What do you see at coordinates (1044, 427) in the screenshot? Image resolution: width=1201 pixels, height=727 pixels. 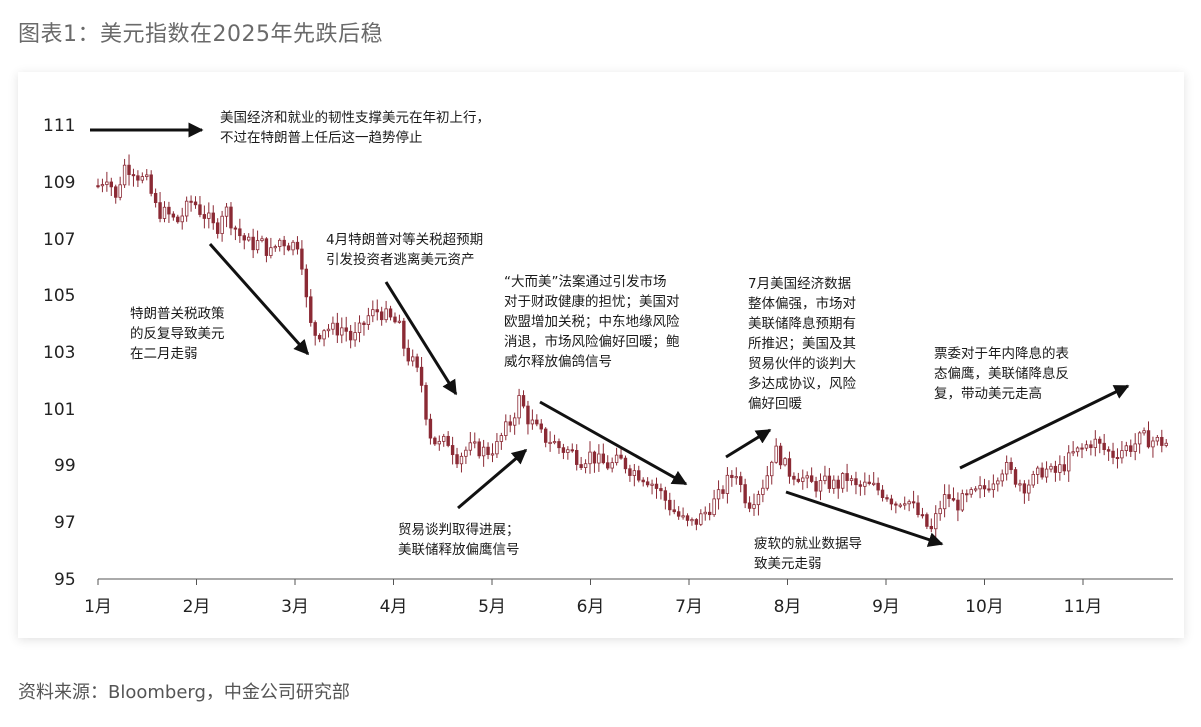 I see `arrow-hawkish-voters` at bounding box center [1044, 427].